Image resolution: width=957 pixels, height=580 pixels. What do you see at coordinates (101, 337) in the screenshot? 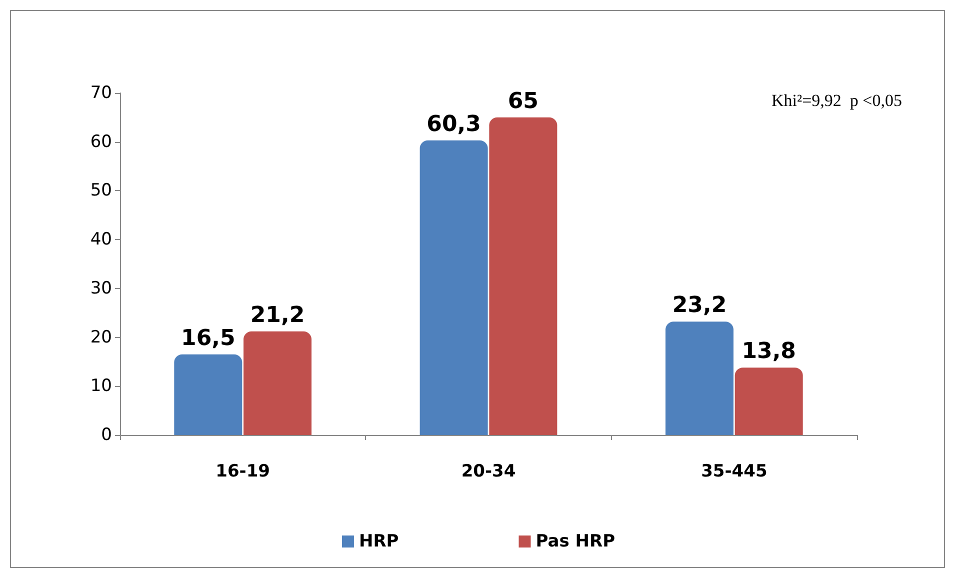
I see `y-tick-label: 20` at bounding box center [101, 337].